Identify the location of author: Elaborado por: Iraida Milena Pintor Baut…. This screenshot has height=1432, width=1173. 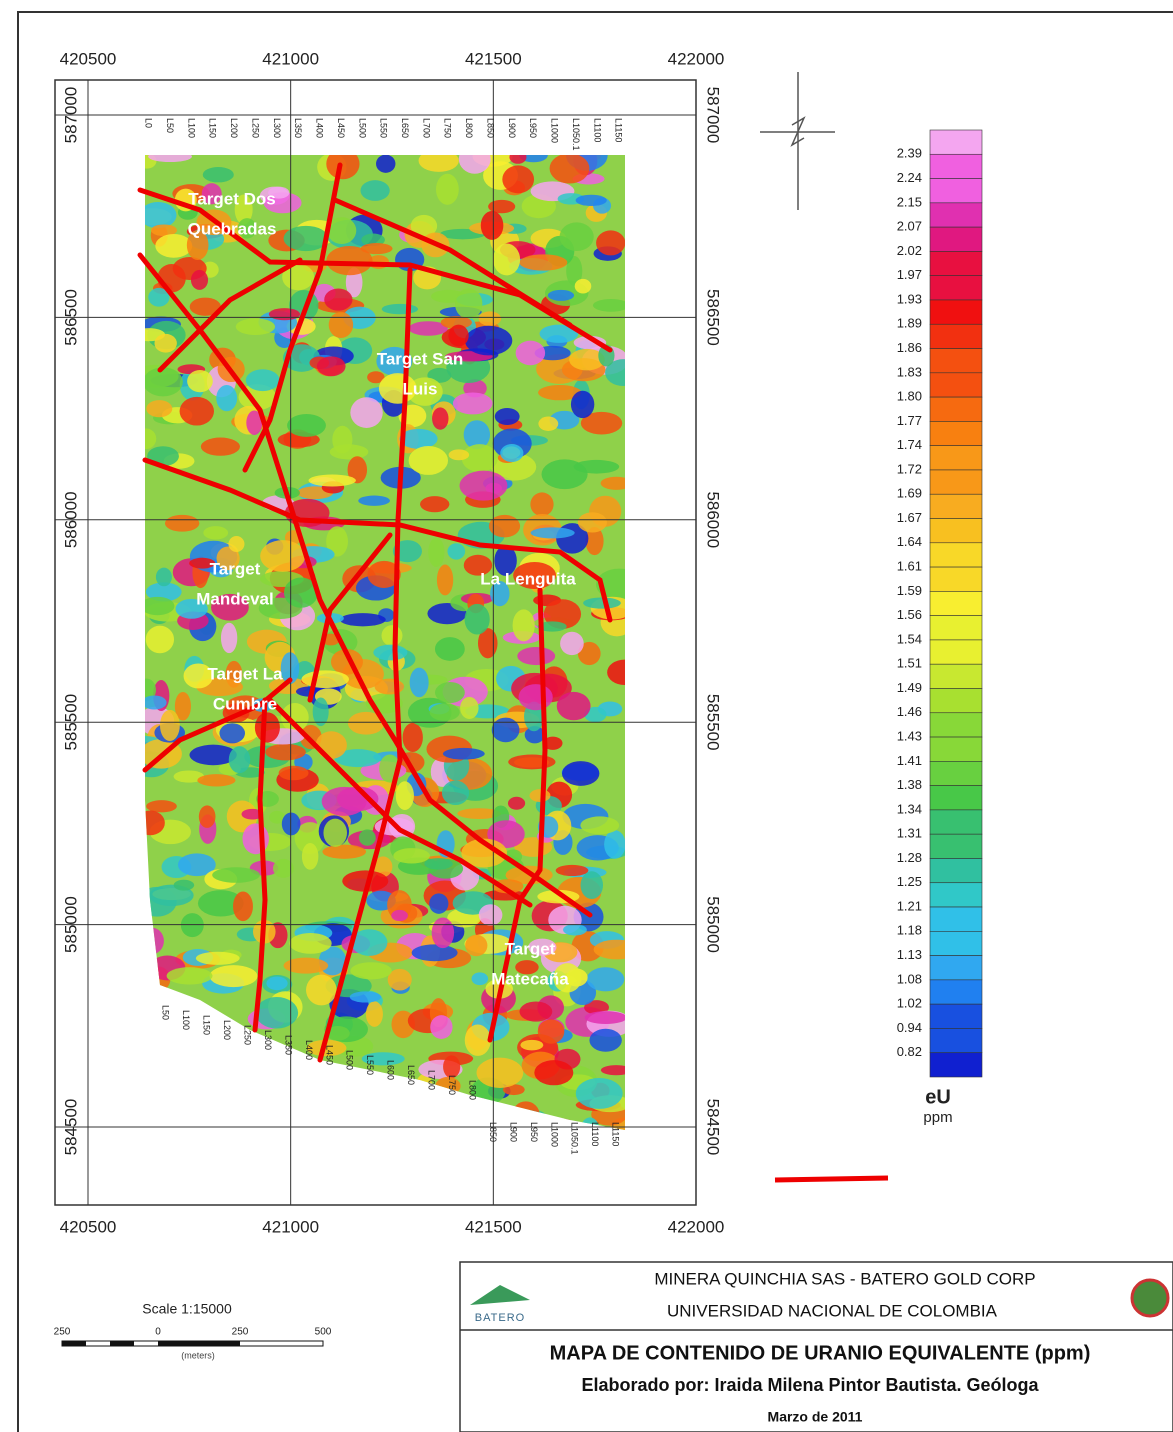
(810, 1385).